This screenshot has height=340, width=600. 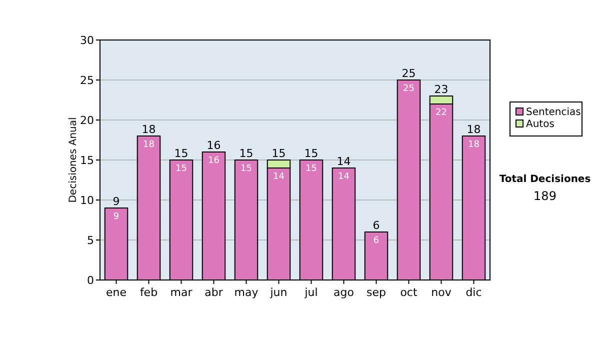 What do you see at coordinates (214, 292) in the screenshot?
I see `x-tick-label: abr` at bounding box center [214, 292].